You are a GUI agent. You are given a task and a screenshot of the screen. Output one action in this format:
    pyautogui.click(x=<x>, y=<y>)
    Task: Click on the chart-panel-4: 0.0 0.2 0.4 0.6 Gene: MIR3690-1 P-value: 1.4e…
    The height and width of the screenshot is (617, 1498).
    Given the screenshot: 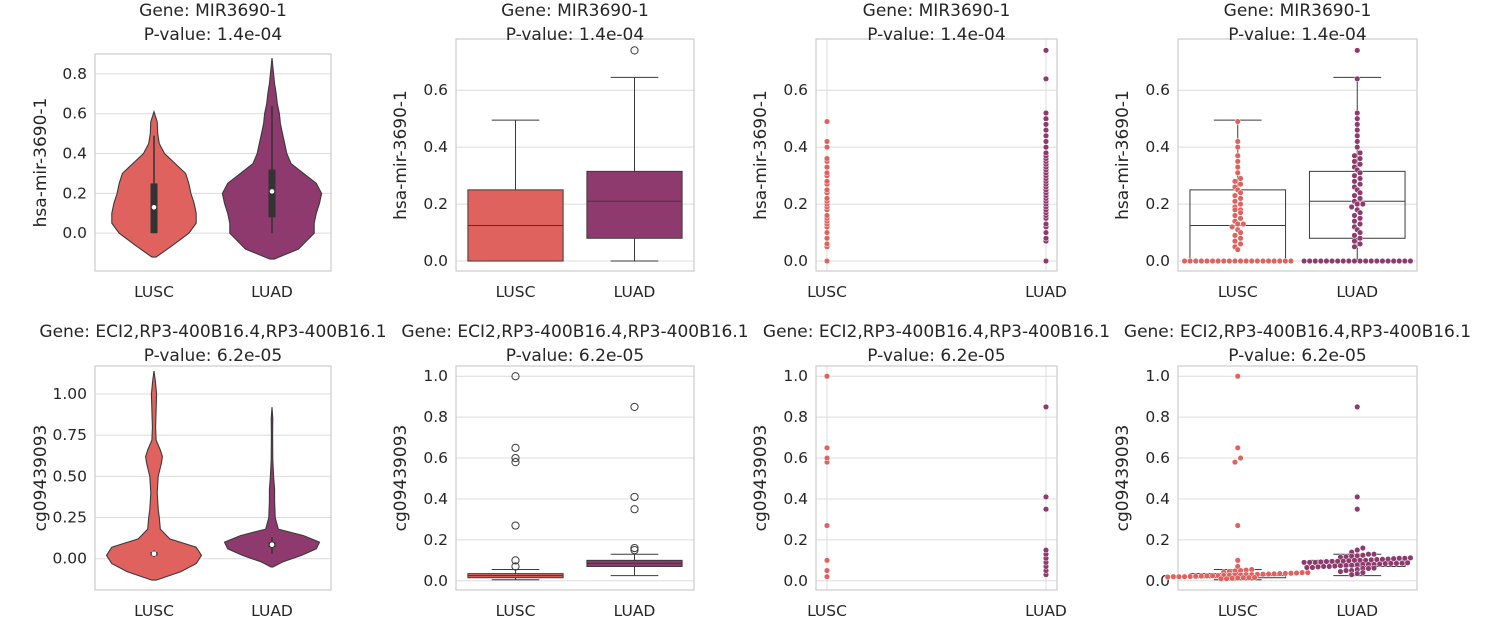 What is the action you would take?
    pyautogui.click(x=1265, y=151)
    